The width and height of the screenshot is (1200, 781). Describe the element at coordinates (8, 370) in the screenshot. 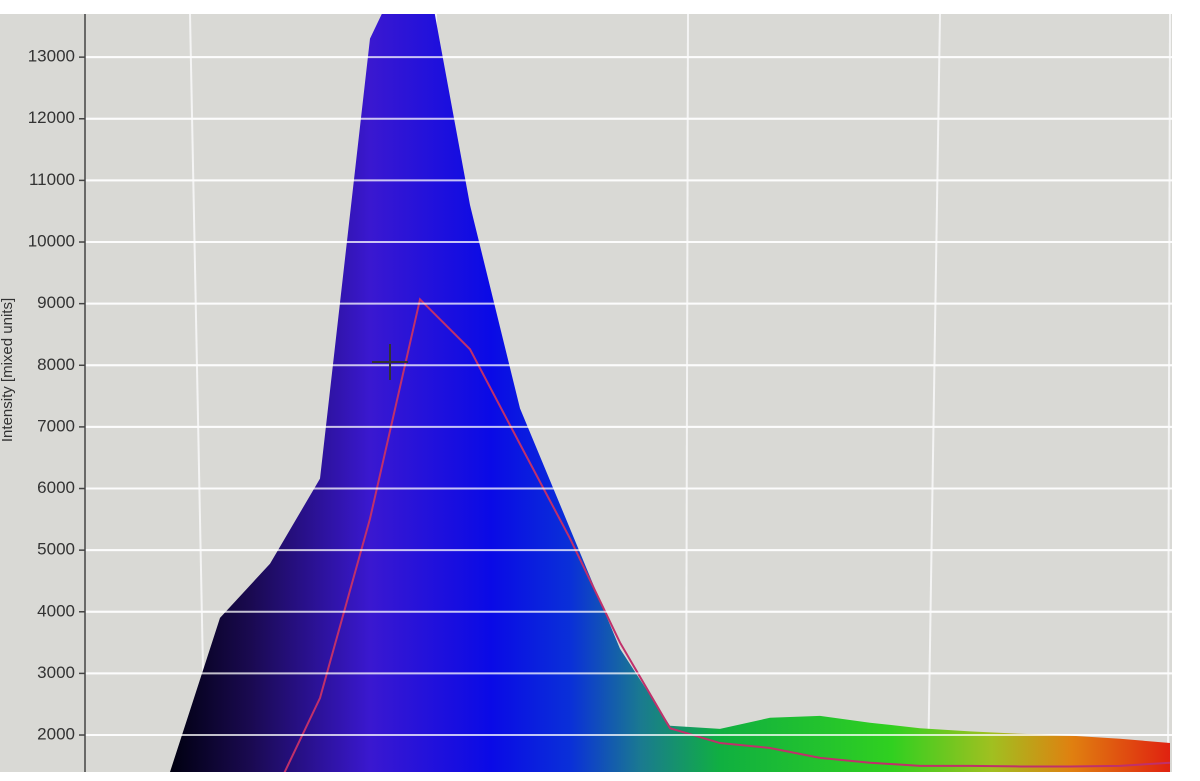

I see `y-axis-label: Intensity [mixed units]` at that location.